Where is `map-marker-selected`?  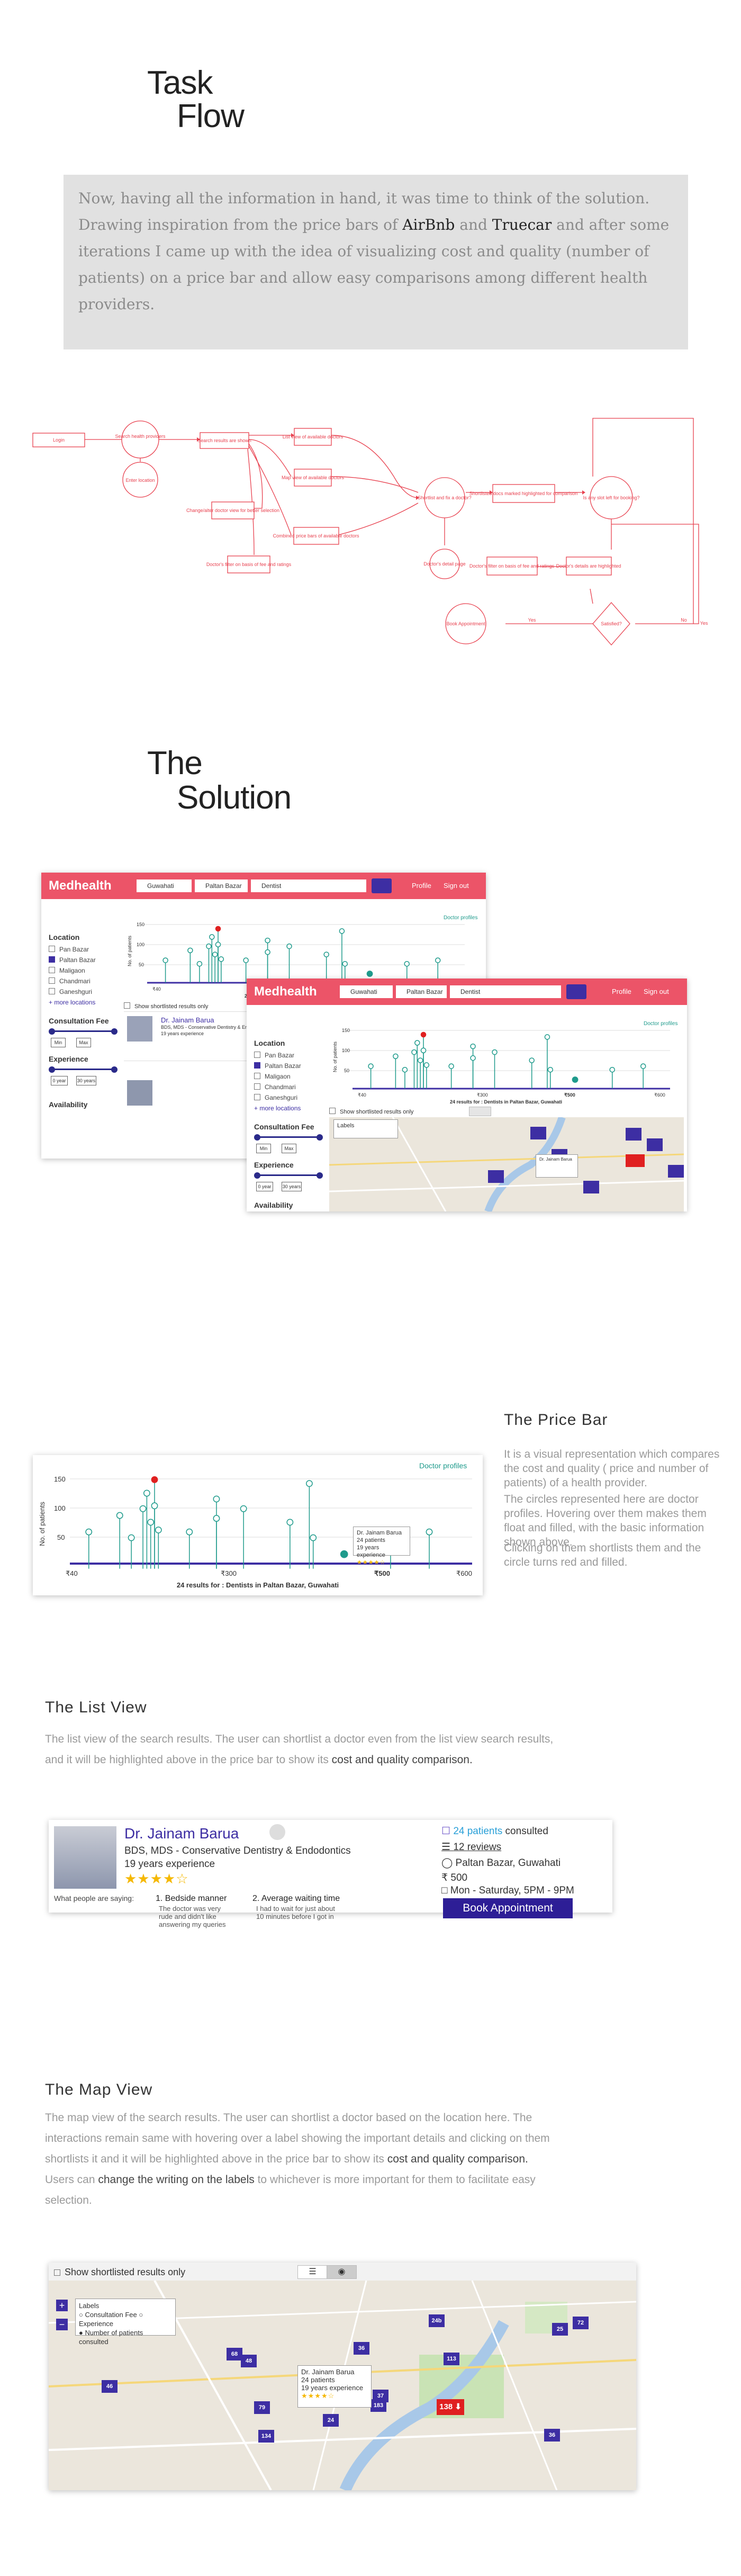
map-marker-selected is located at coordinates (635, 1160).